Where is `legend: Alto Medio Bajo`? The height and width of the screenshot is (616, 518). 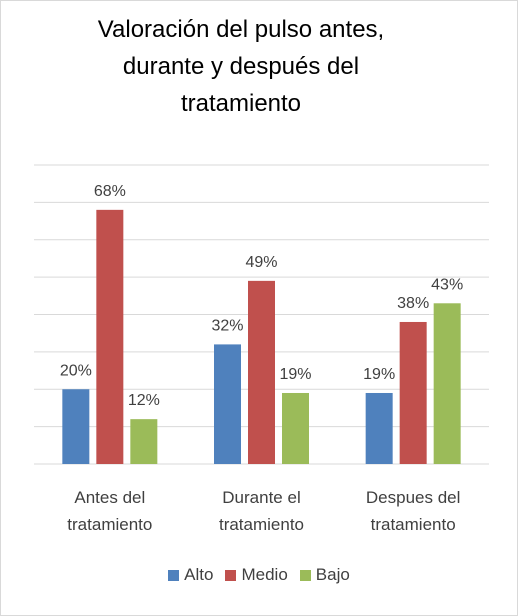
legend: Alto Medio Bajo is located at coordinates (259, 575).